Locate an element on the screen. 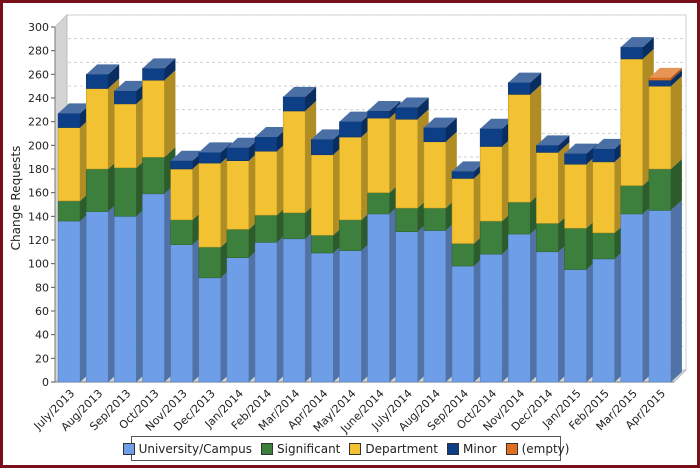  y-tick-label: 140 is located at coordinates (38, 216).